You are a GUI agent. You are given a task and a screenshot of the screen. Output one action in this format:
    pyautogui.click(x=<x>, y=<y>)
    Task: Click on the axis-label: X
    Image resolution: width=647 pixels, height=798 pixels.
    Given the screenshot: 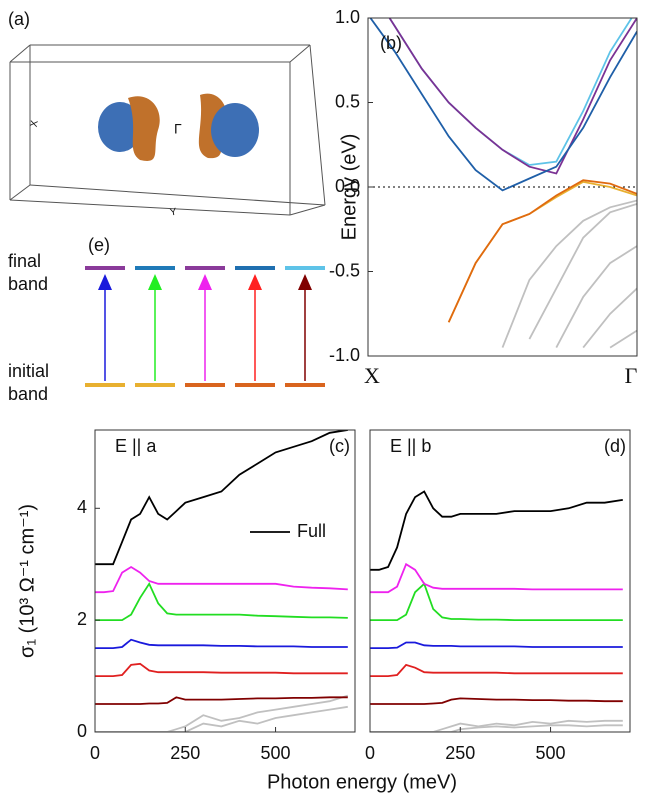 What is the action you would take?
    pyautogui.click(x=35, y=123)
    